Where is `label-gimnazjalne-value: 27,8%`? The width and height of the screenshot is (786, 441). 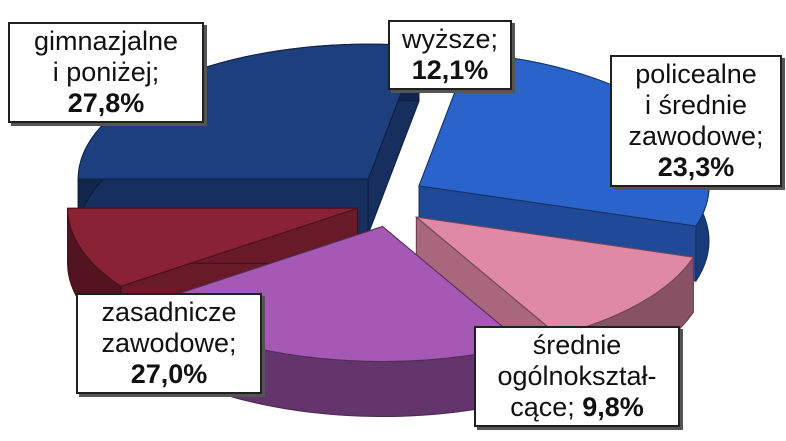
label-gimnazjalne-value: 27,8% is located at coordinates (106, 103).